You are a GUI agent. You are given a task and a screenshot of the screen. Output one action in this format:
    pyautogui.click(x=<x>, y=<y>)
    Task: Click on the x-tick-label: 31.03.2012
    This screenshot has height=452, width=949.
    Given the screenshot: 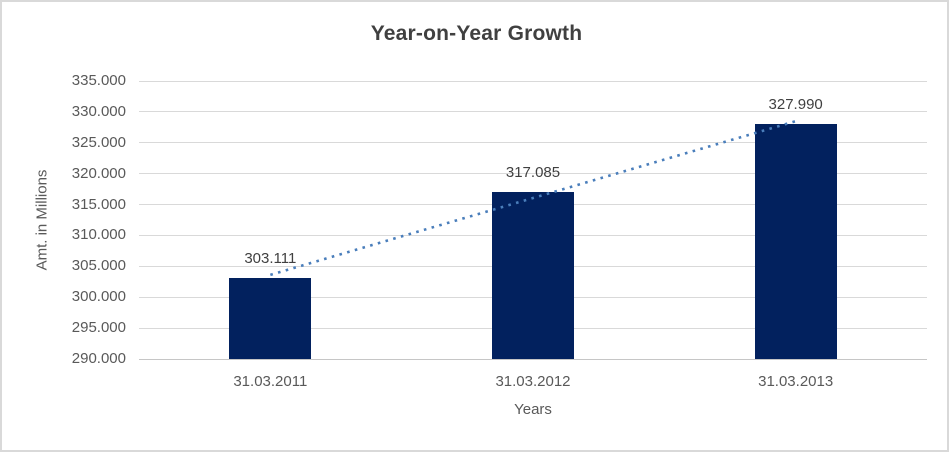 What is the action you would take?
    pyautogui.click(x=533, y=381)
    